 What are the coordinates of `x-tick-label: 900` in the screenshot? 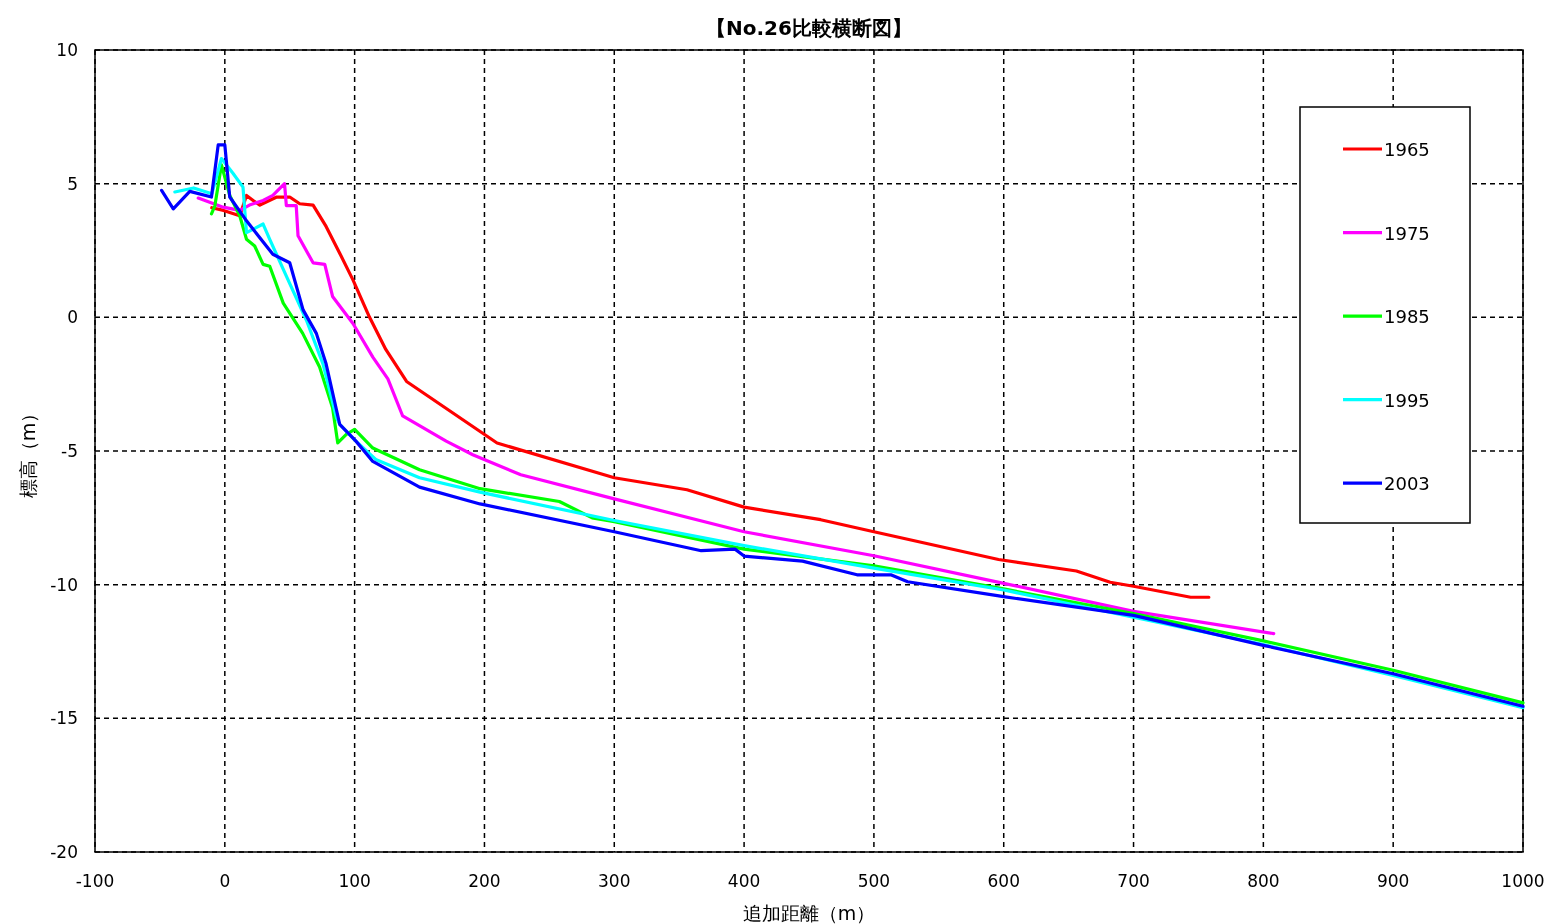 It's located at (1393, 881).